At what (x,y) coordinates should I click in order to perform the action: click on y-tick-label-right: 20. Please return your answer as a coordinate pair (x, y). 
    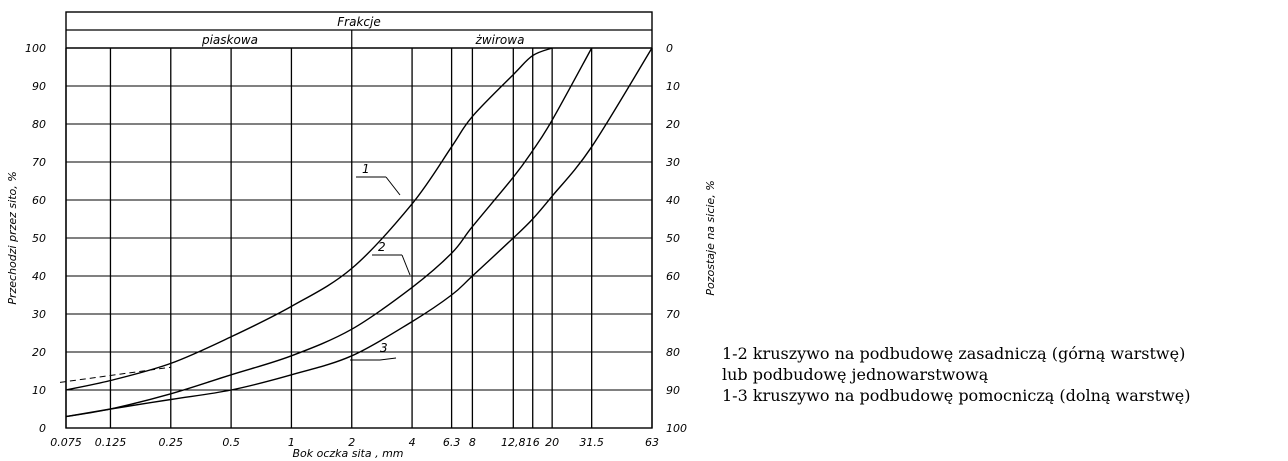
    Looking at the image, I should click on (673, 124).